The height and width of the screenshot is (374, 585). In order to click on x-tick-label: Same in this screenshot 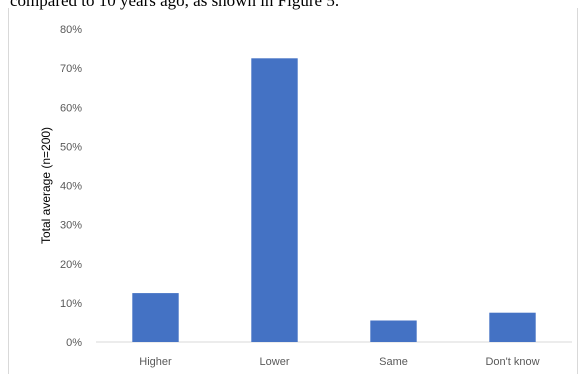, I will do `click(393, 362)`.